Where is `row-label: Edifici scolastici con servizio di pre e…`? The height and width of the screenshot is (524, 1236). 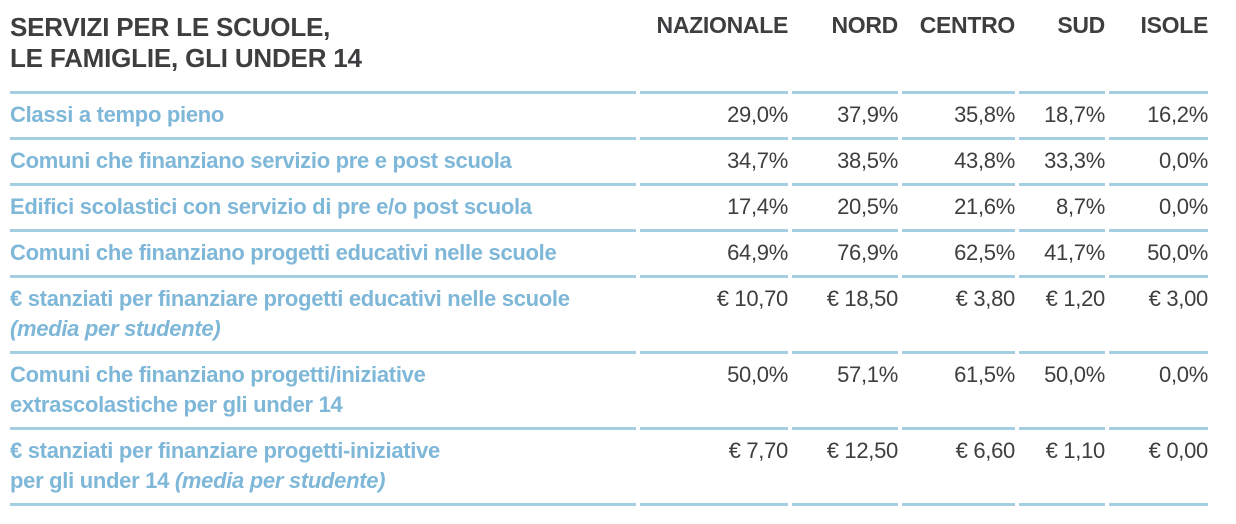
row-label: Edifici scolastici con servizio di pre e… is located at coordinates (323, 209).